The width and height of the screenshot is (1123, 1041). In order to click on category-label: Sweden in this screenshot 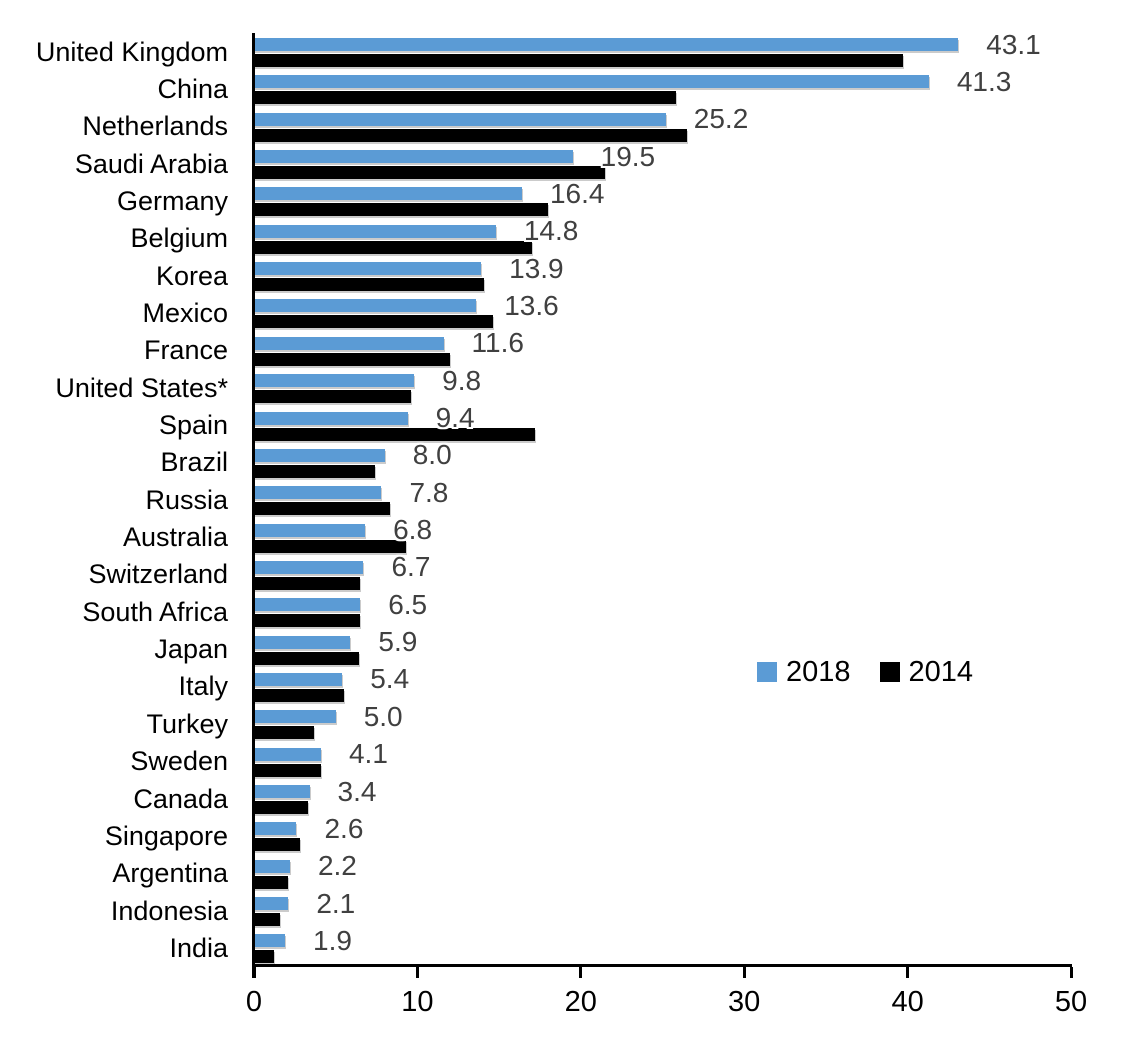, I will do `click(179, 761)`.